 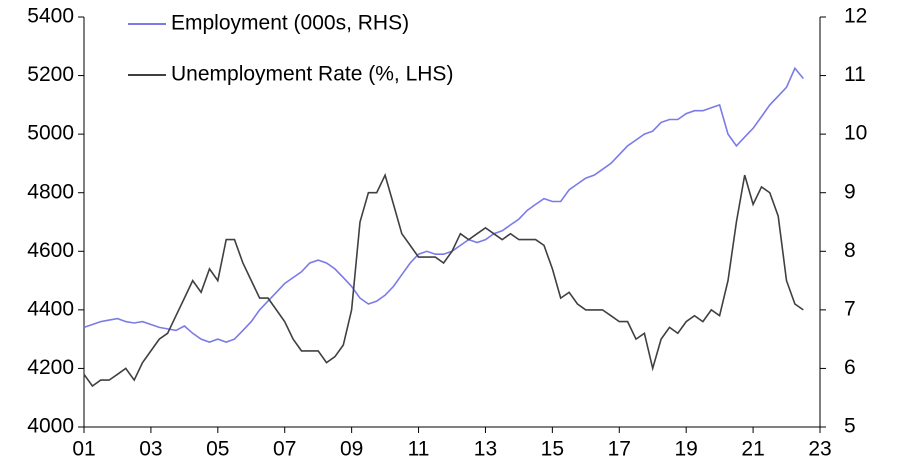 I want to click on x-tick-label: 19, so click(x=686, y=449).